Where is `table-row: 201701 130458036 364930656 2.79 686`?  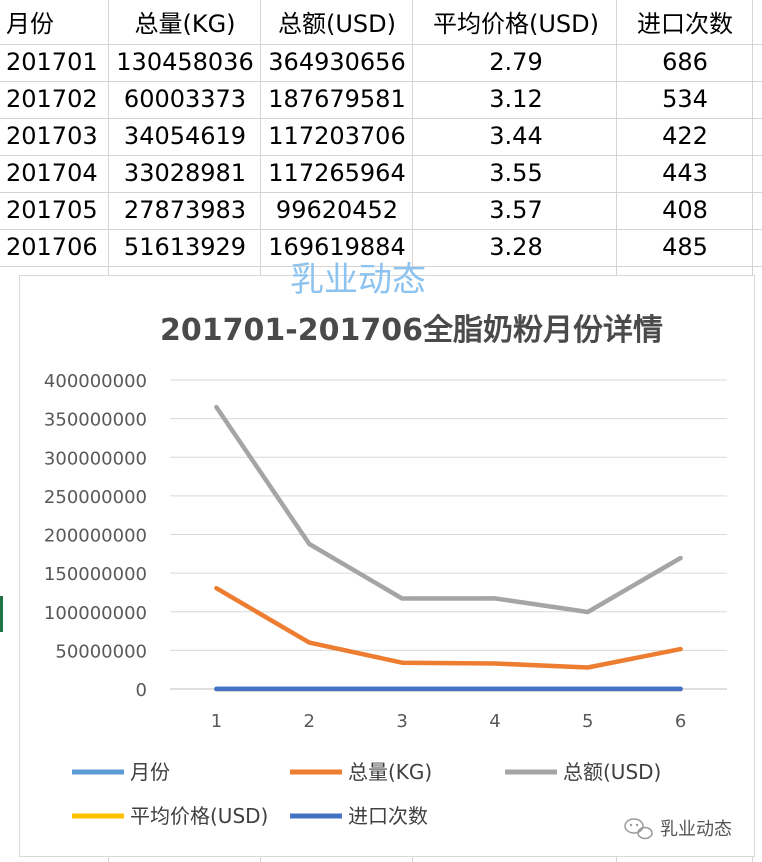
table-row: 201701 130458036 364930656 2.79 686 is located at coordinates (381, 62).